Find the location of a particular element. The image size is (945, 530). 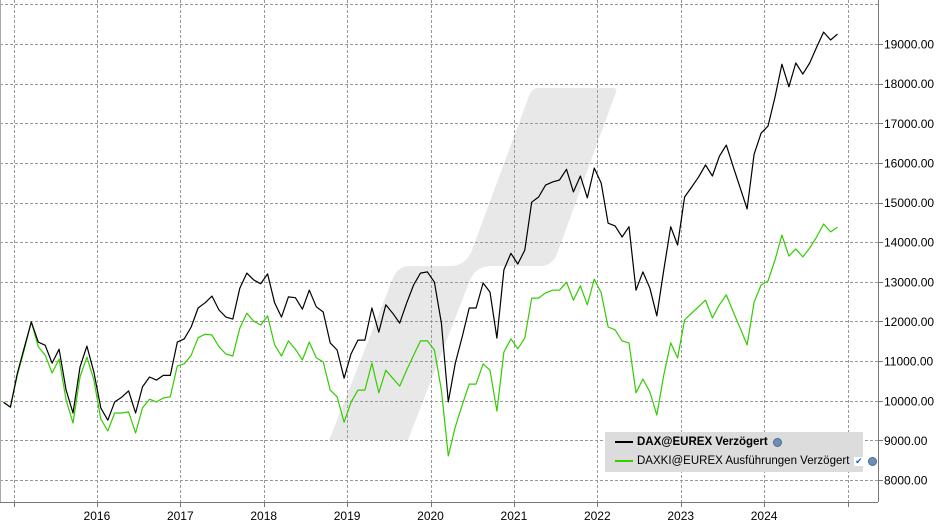

y-tick-label: 11000.00 is located at coordinates (908, 362).